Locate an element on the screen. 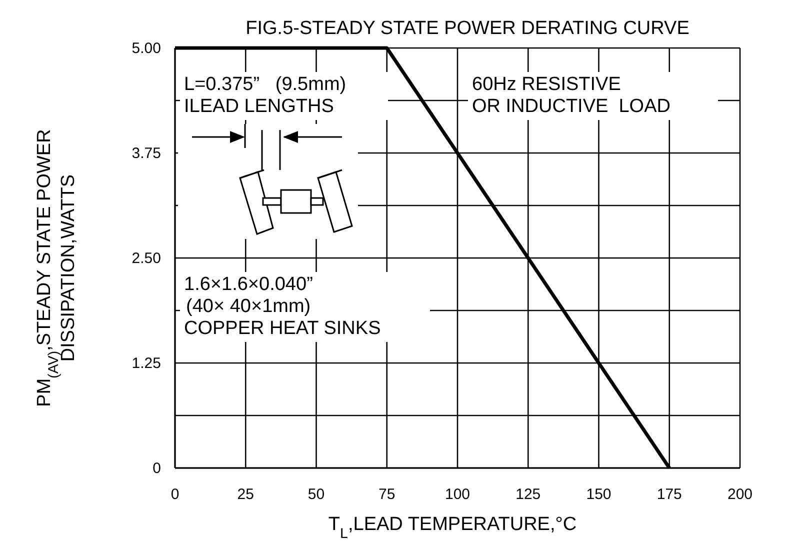 Image resolution: width=786 pixels, height=550 pixels. y-tick-label: 2.50 is located at coordinates (146, 258).